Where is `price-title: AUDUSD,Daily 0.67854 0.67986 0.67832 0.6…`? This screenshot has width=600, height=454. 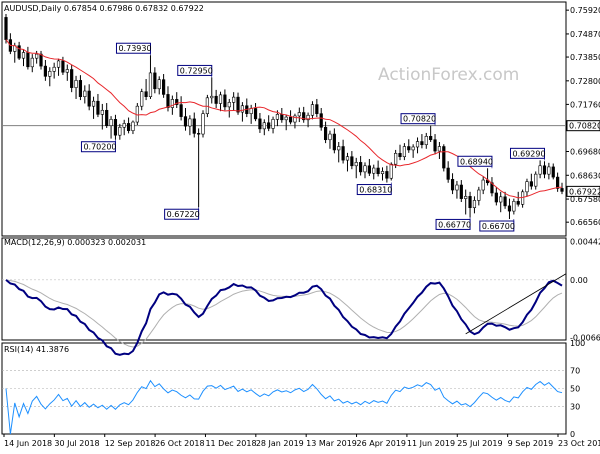 price-title: AUDUSD,Daily 0.67854 0.67986 0.67832 0.6… is located at coordinates (104, 8).